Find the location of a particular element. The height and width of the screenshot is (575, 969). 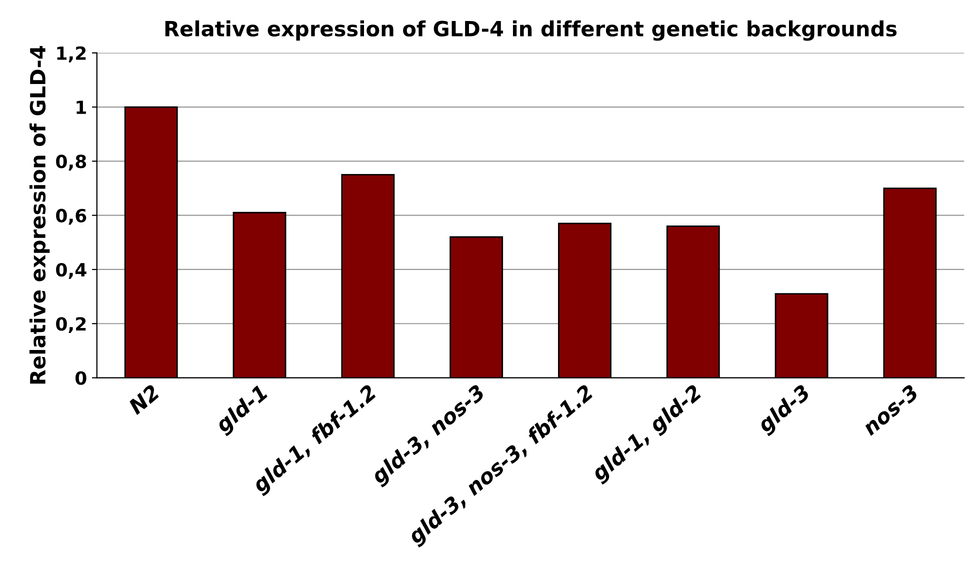

y-tick-label: 1,2 is located at coordinates (71, 54).